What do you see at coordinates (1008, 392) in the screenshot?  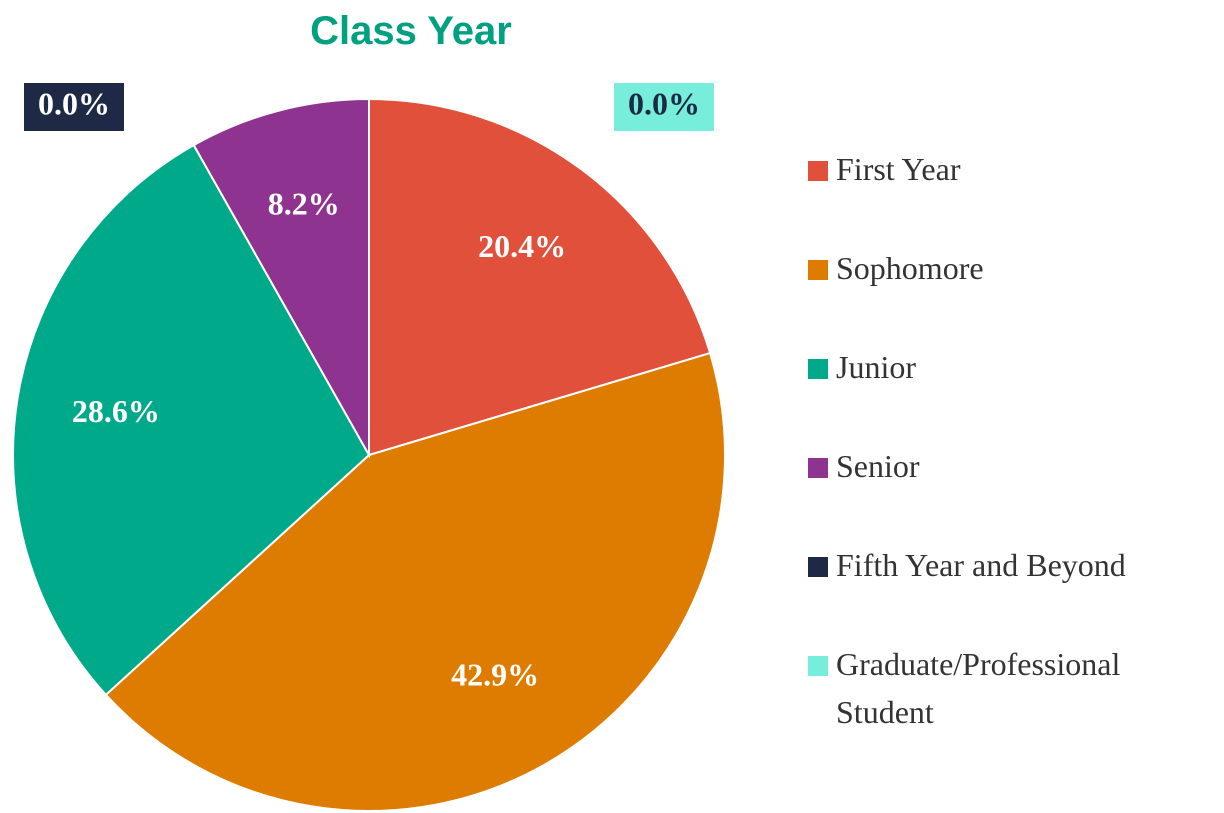 I see `legend-item: Junior` at bounding box center [1008, 392].